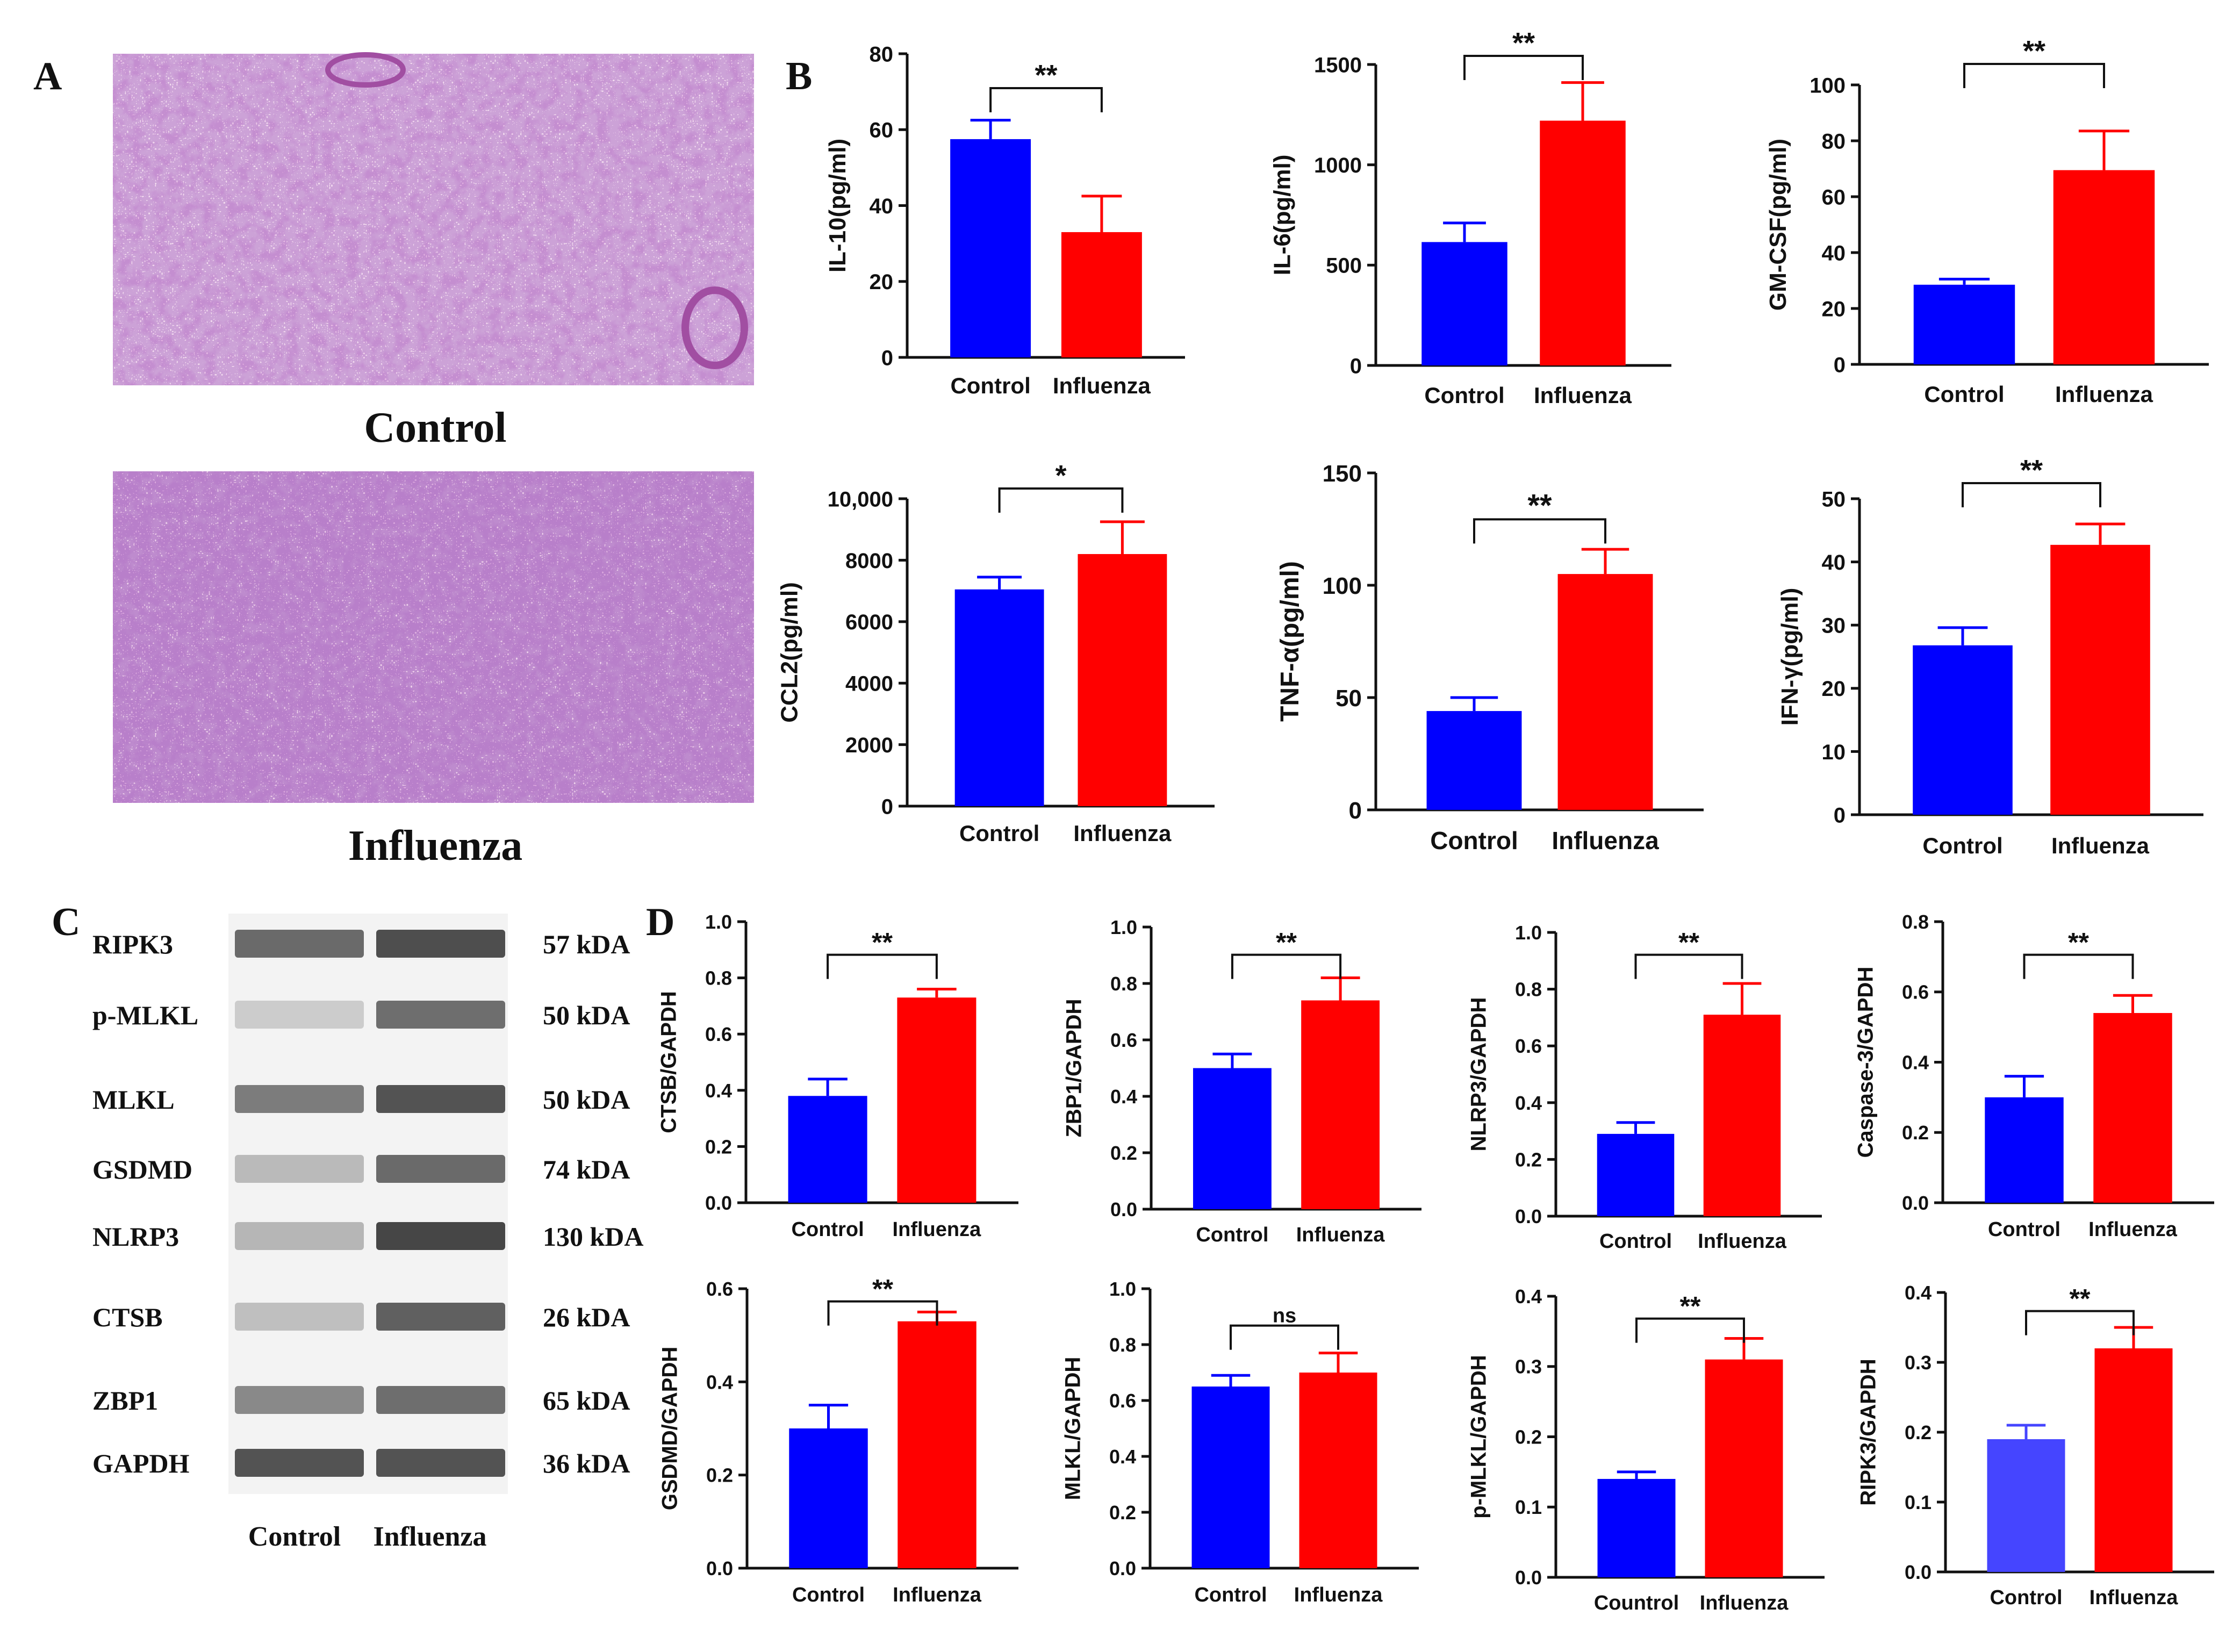 This screenshot has height=1652, width=2233. I want to click on y-axis-label: MLKL/GAPDH, so click(1073, 1428).